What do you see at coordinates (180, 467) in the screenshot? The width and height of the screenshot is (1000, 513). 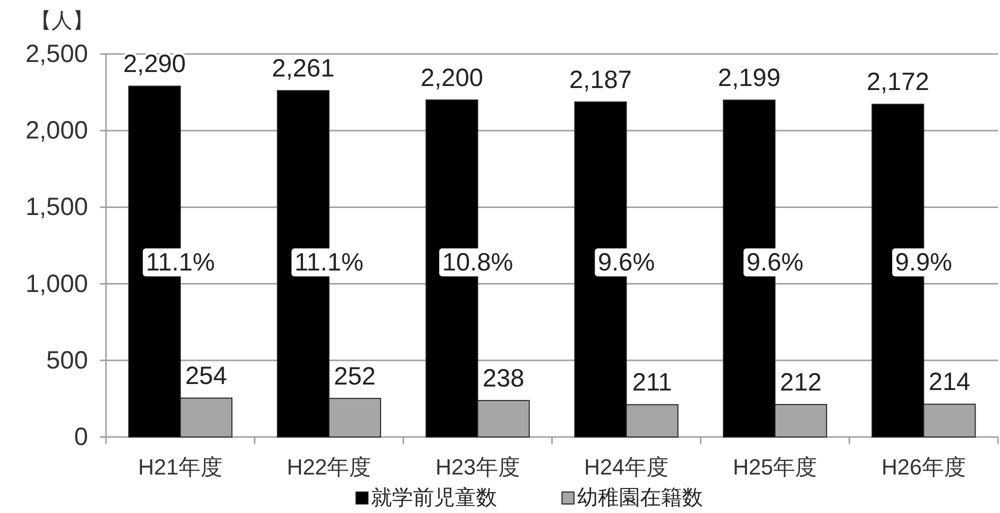 I see `x-tick-label: H21年度` at bounding box center [180, 467].